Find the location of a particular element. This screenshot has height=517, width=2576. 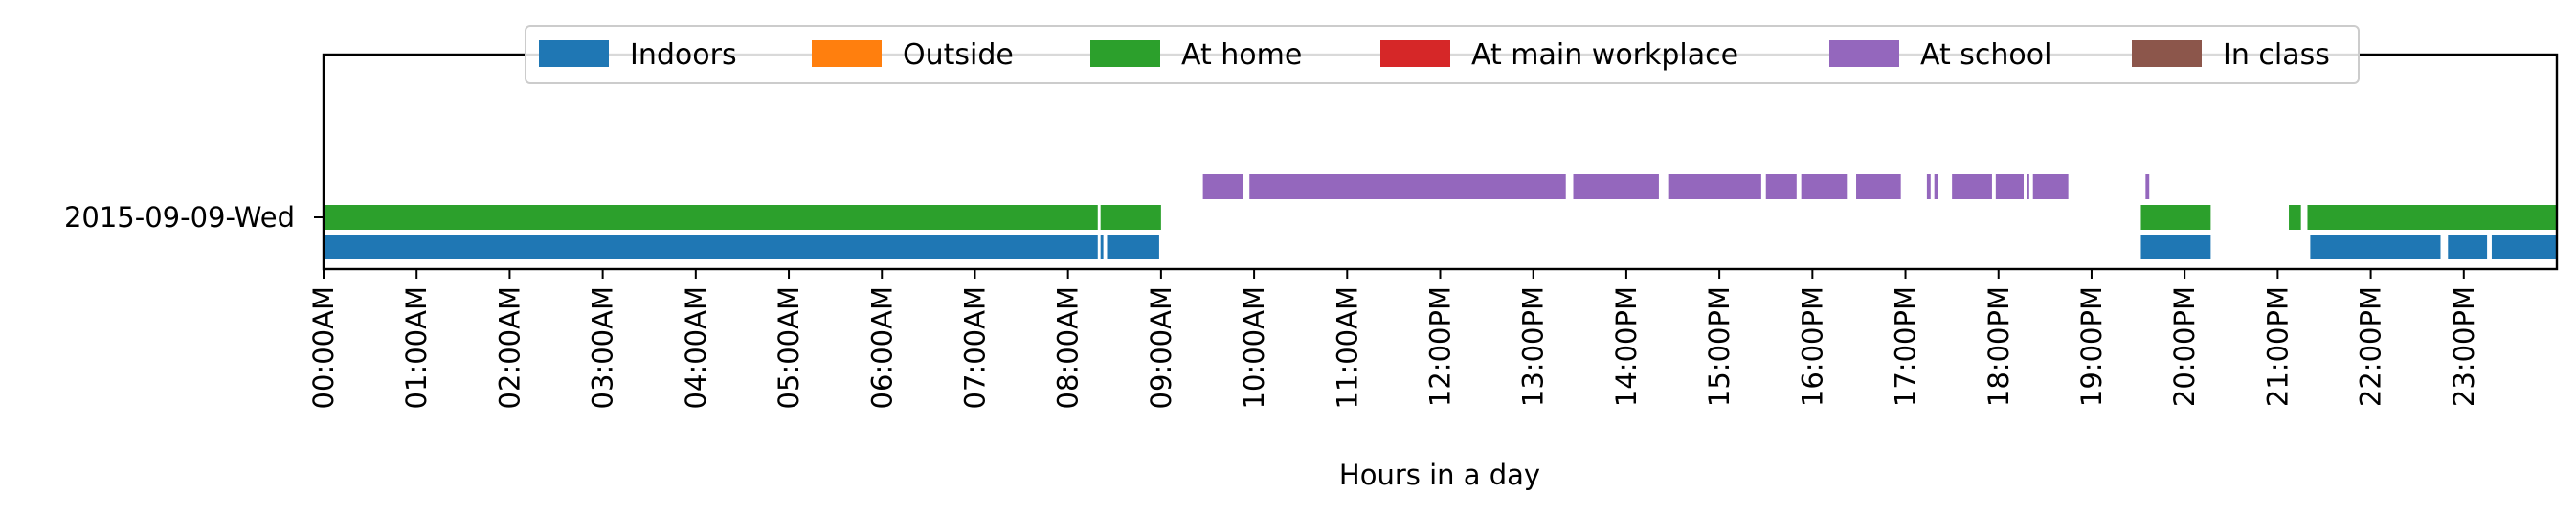

x-tick-label: 09:00AM is located at coordinates (1161, 347).